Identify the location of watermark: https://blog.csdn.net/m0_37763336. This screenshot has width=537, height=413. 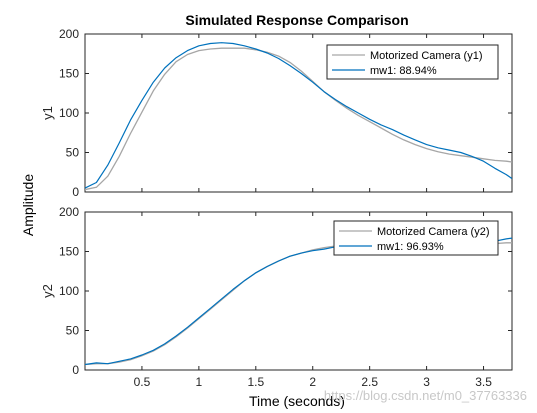
(425, 395).